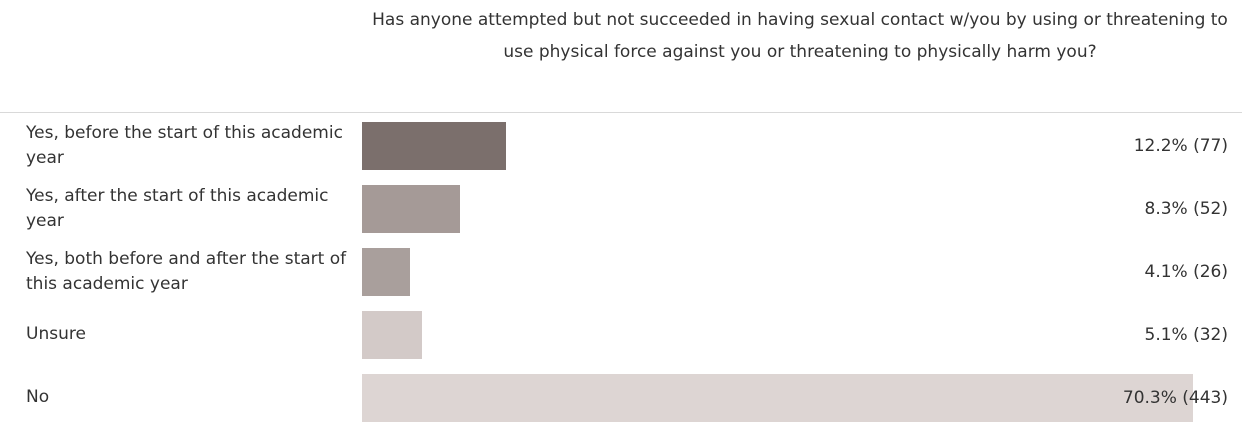 The height and width of the screenshot is (427, 1242). What do you see at coordinates (621, 112) in the screenshot?
I see `header-rule` at bounding box center [621, 112].